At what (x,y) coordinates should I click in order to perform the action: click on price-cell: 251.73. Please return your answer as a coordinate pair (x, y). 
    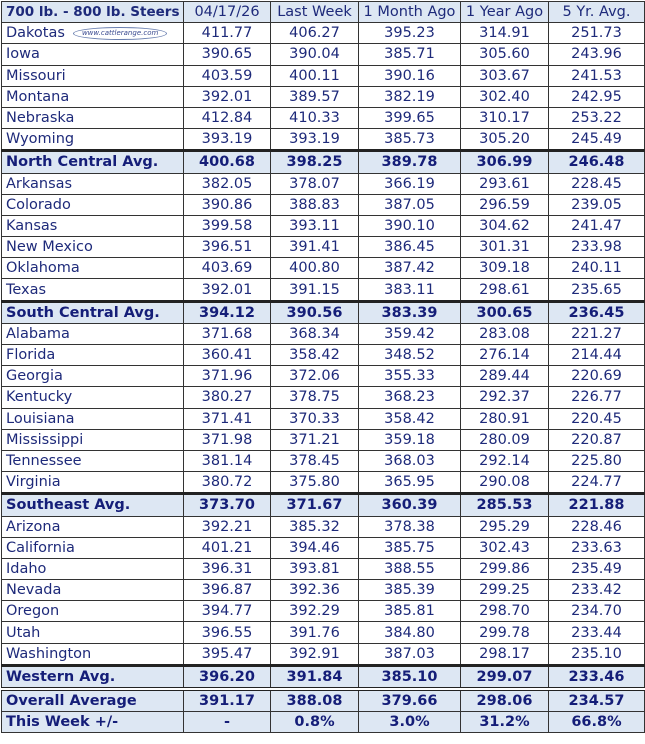
    Looking at the image, I should click on (596, 33).